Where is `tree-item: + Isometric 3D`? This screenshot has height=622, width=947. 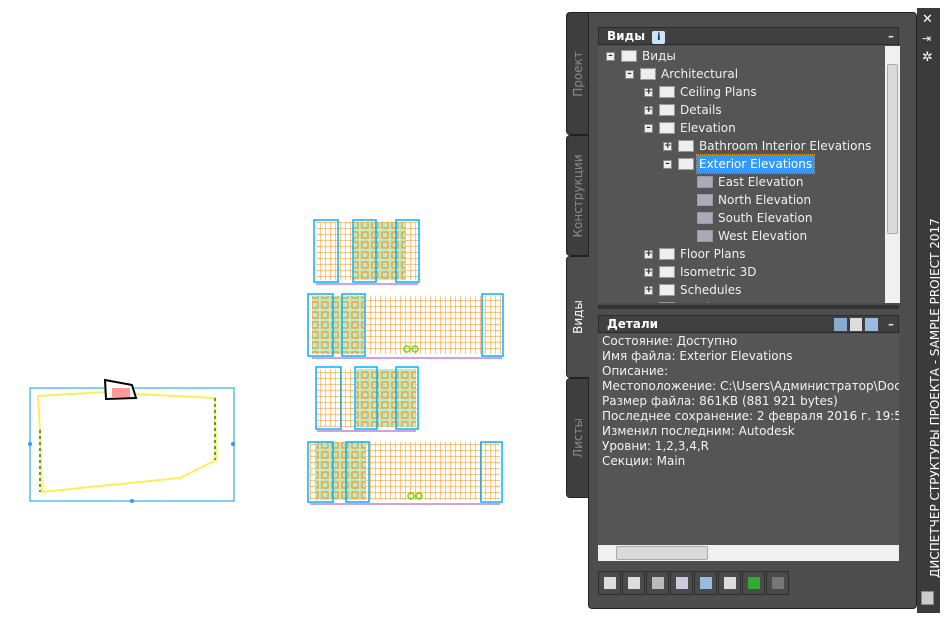 tree-item: + Isometric 3D is located at coordinates (741, 272).